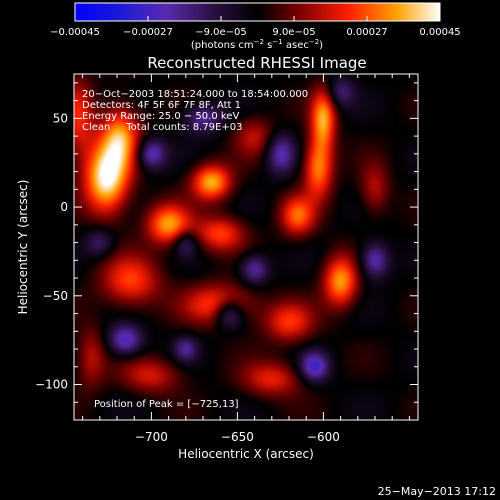  I want to click on colorbar-tick-label: 0.00045, so click(439, 32).